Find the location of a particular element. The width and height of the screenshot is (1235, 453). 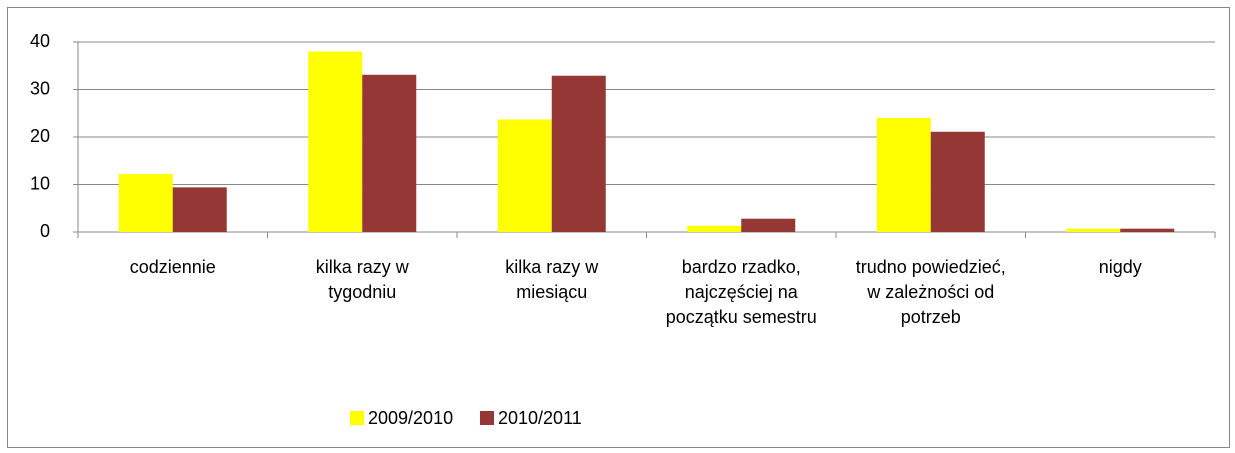

y-tick-label: 10 is located at coordinates (40, 183).